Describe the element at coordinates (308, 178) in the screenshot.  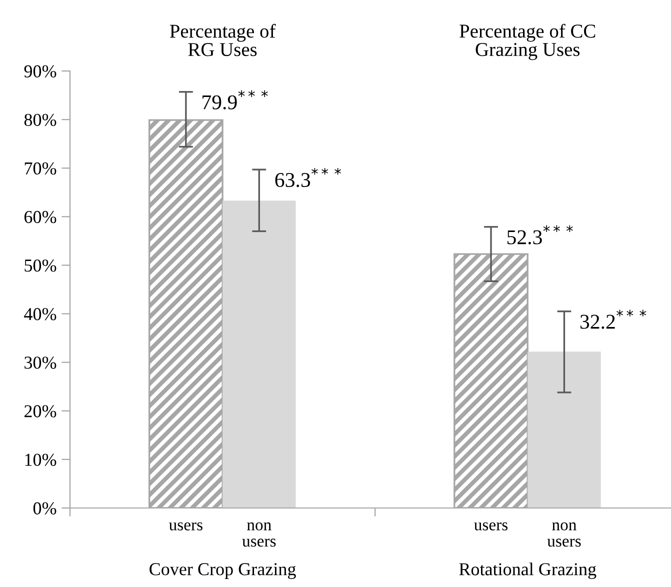
I see `data-label: 63.3$^{***}$` at that location.